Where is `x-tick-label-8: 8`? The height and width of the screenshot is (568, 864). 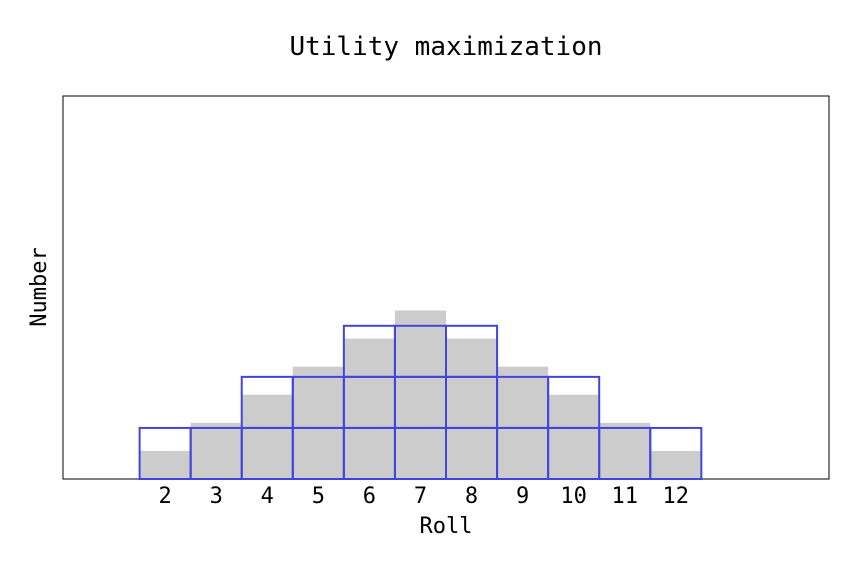
x-tick-label-8: 8 is located at coordinates (471, 496).